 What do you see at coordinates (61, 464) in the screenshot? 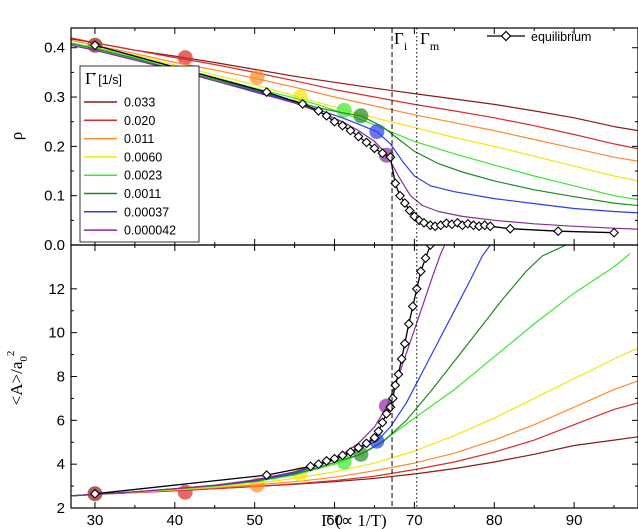
I see `bottom-ytick-label-1: 4` at bounding box center [61, 464].